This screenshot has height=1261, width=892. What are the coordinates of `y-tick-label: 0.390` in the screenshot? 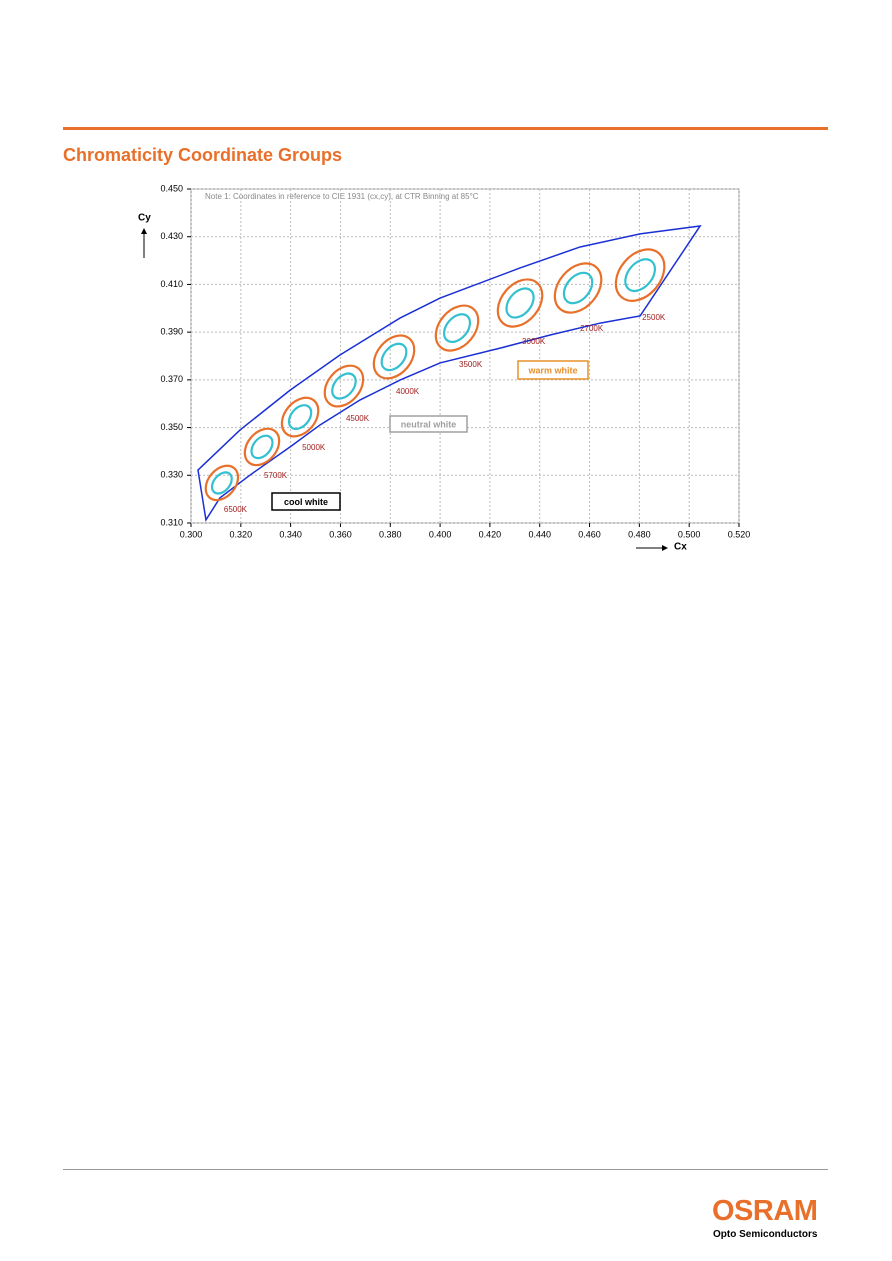 It's located at (171, 332).